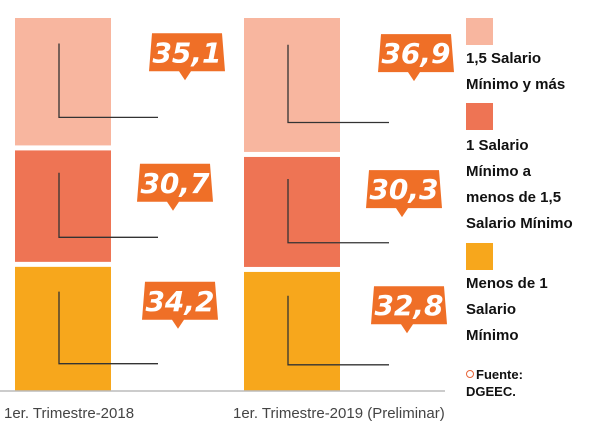  What do you see at coordinates (494, 383) in the screenshot?
I see `source-note: Fuente: DGEEC.` at bounding box center [494, 383].